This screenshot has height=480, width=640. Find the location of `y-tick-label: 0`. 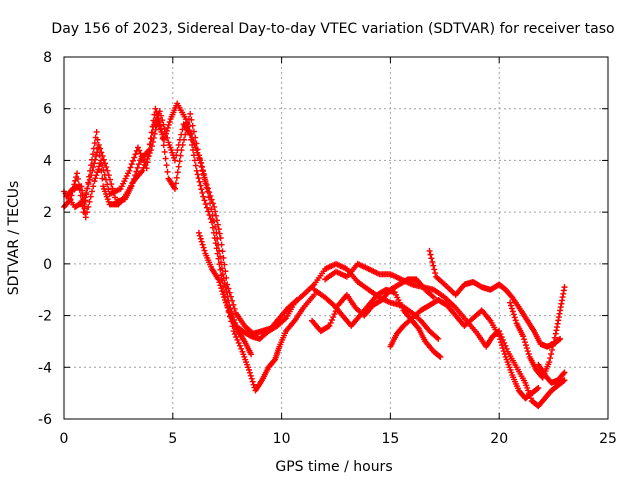

y-tick-label: 0 is located at coordinates (47, 265).